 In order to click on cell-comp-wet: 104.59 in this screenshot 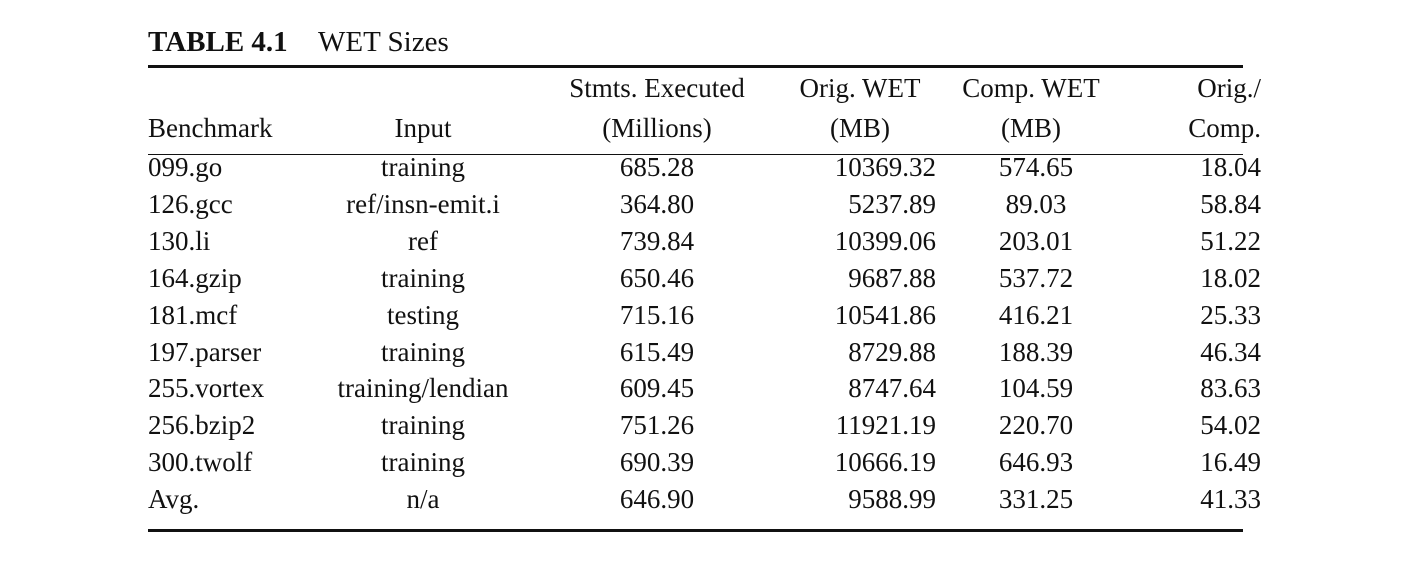, I will do `click(1036, 388)`.